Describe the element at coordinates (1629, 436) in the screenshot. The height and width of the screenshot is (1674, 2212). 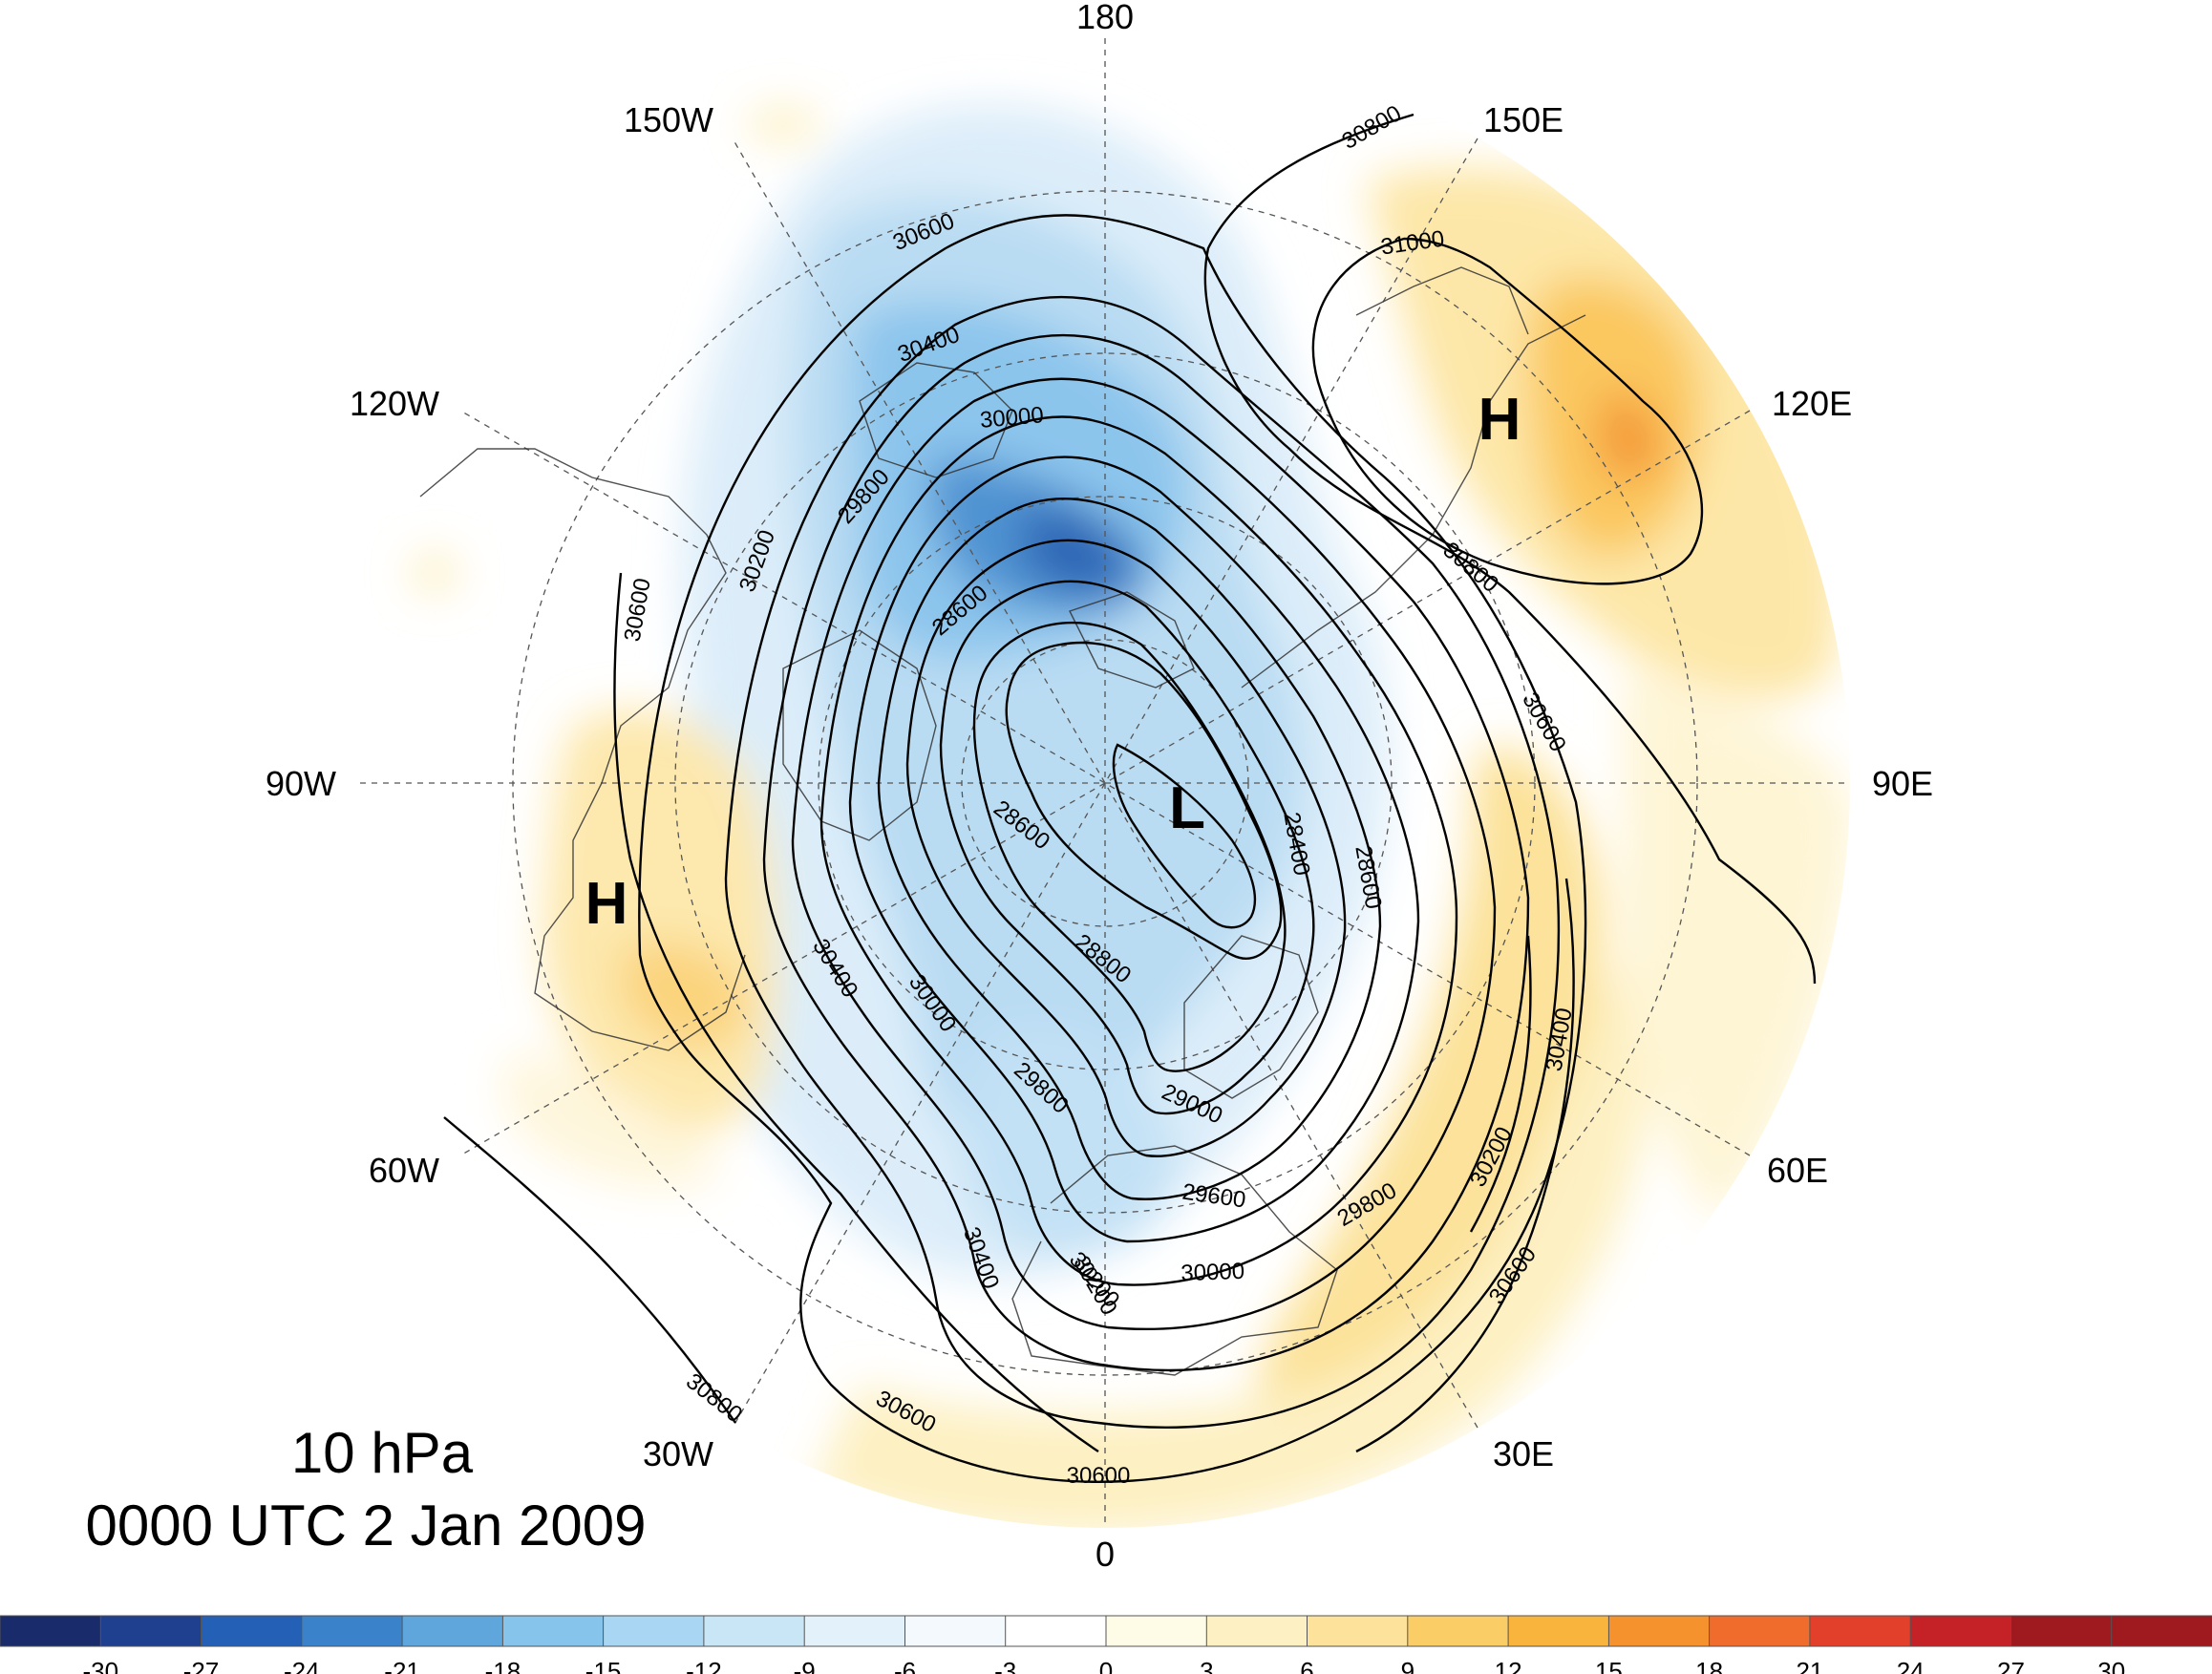
I see `anomaly-dark-orange-core` at that location.